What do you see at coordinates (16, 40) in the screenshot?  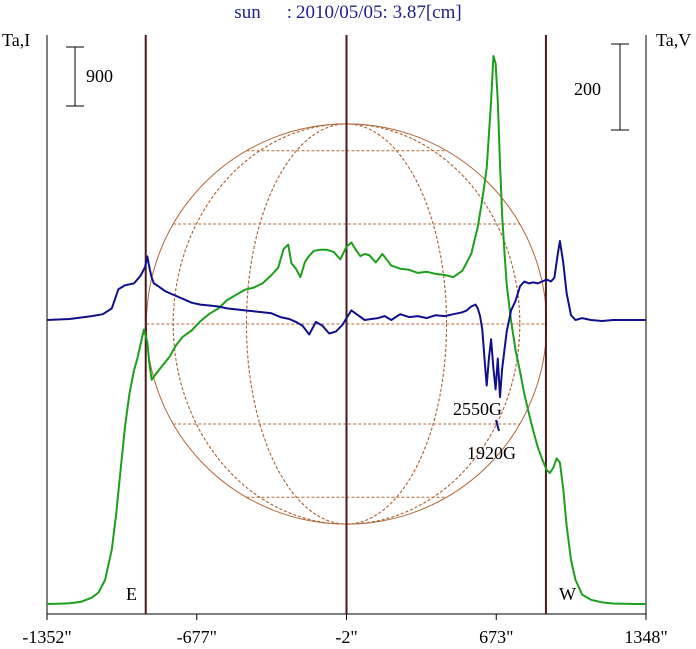 I see `left-axis-label: Ta,I` at bounding box center [16, 40].